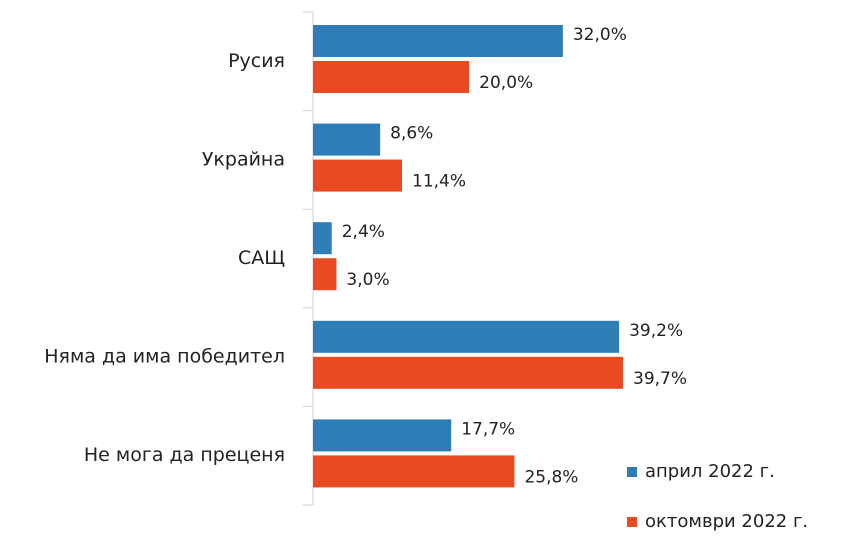 Image resolution: width=843 pixels, height=536 pixels. Describe the element at coordinates (660, 379) in the screenshot. I see `value-label: 39,7%` at that location.